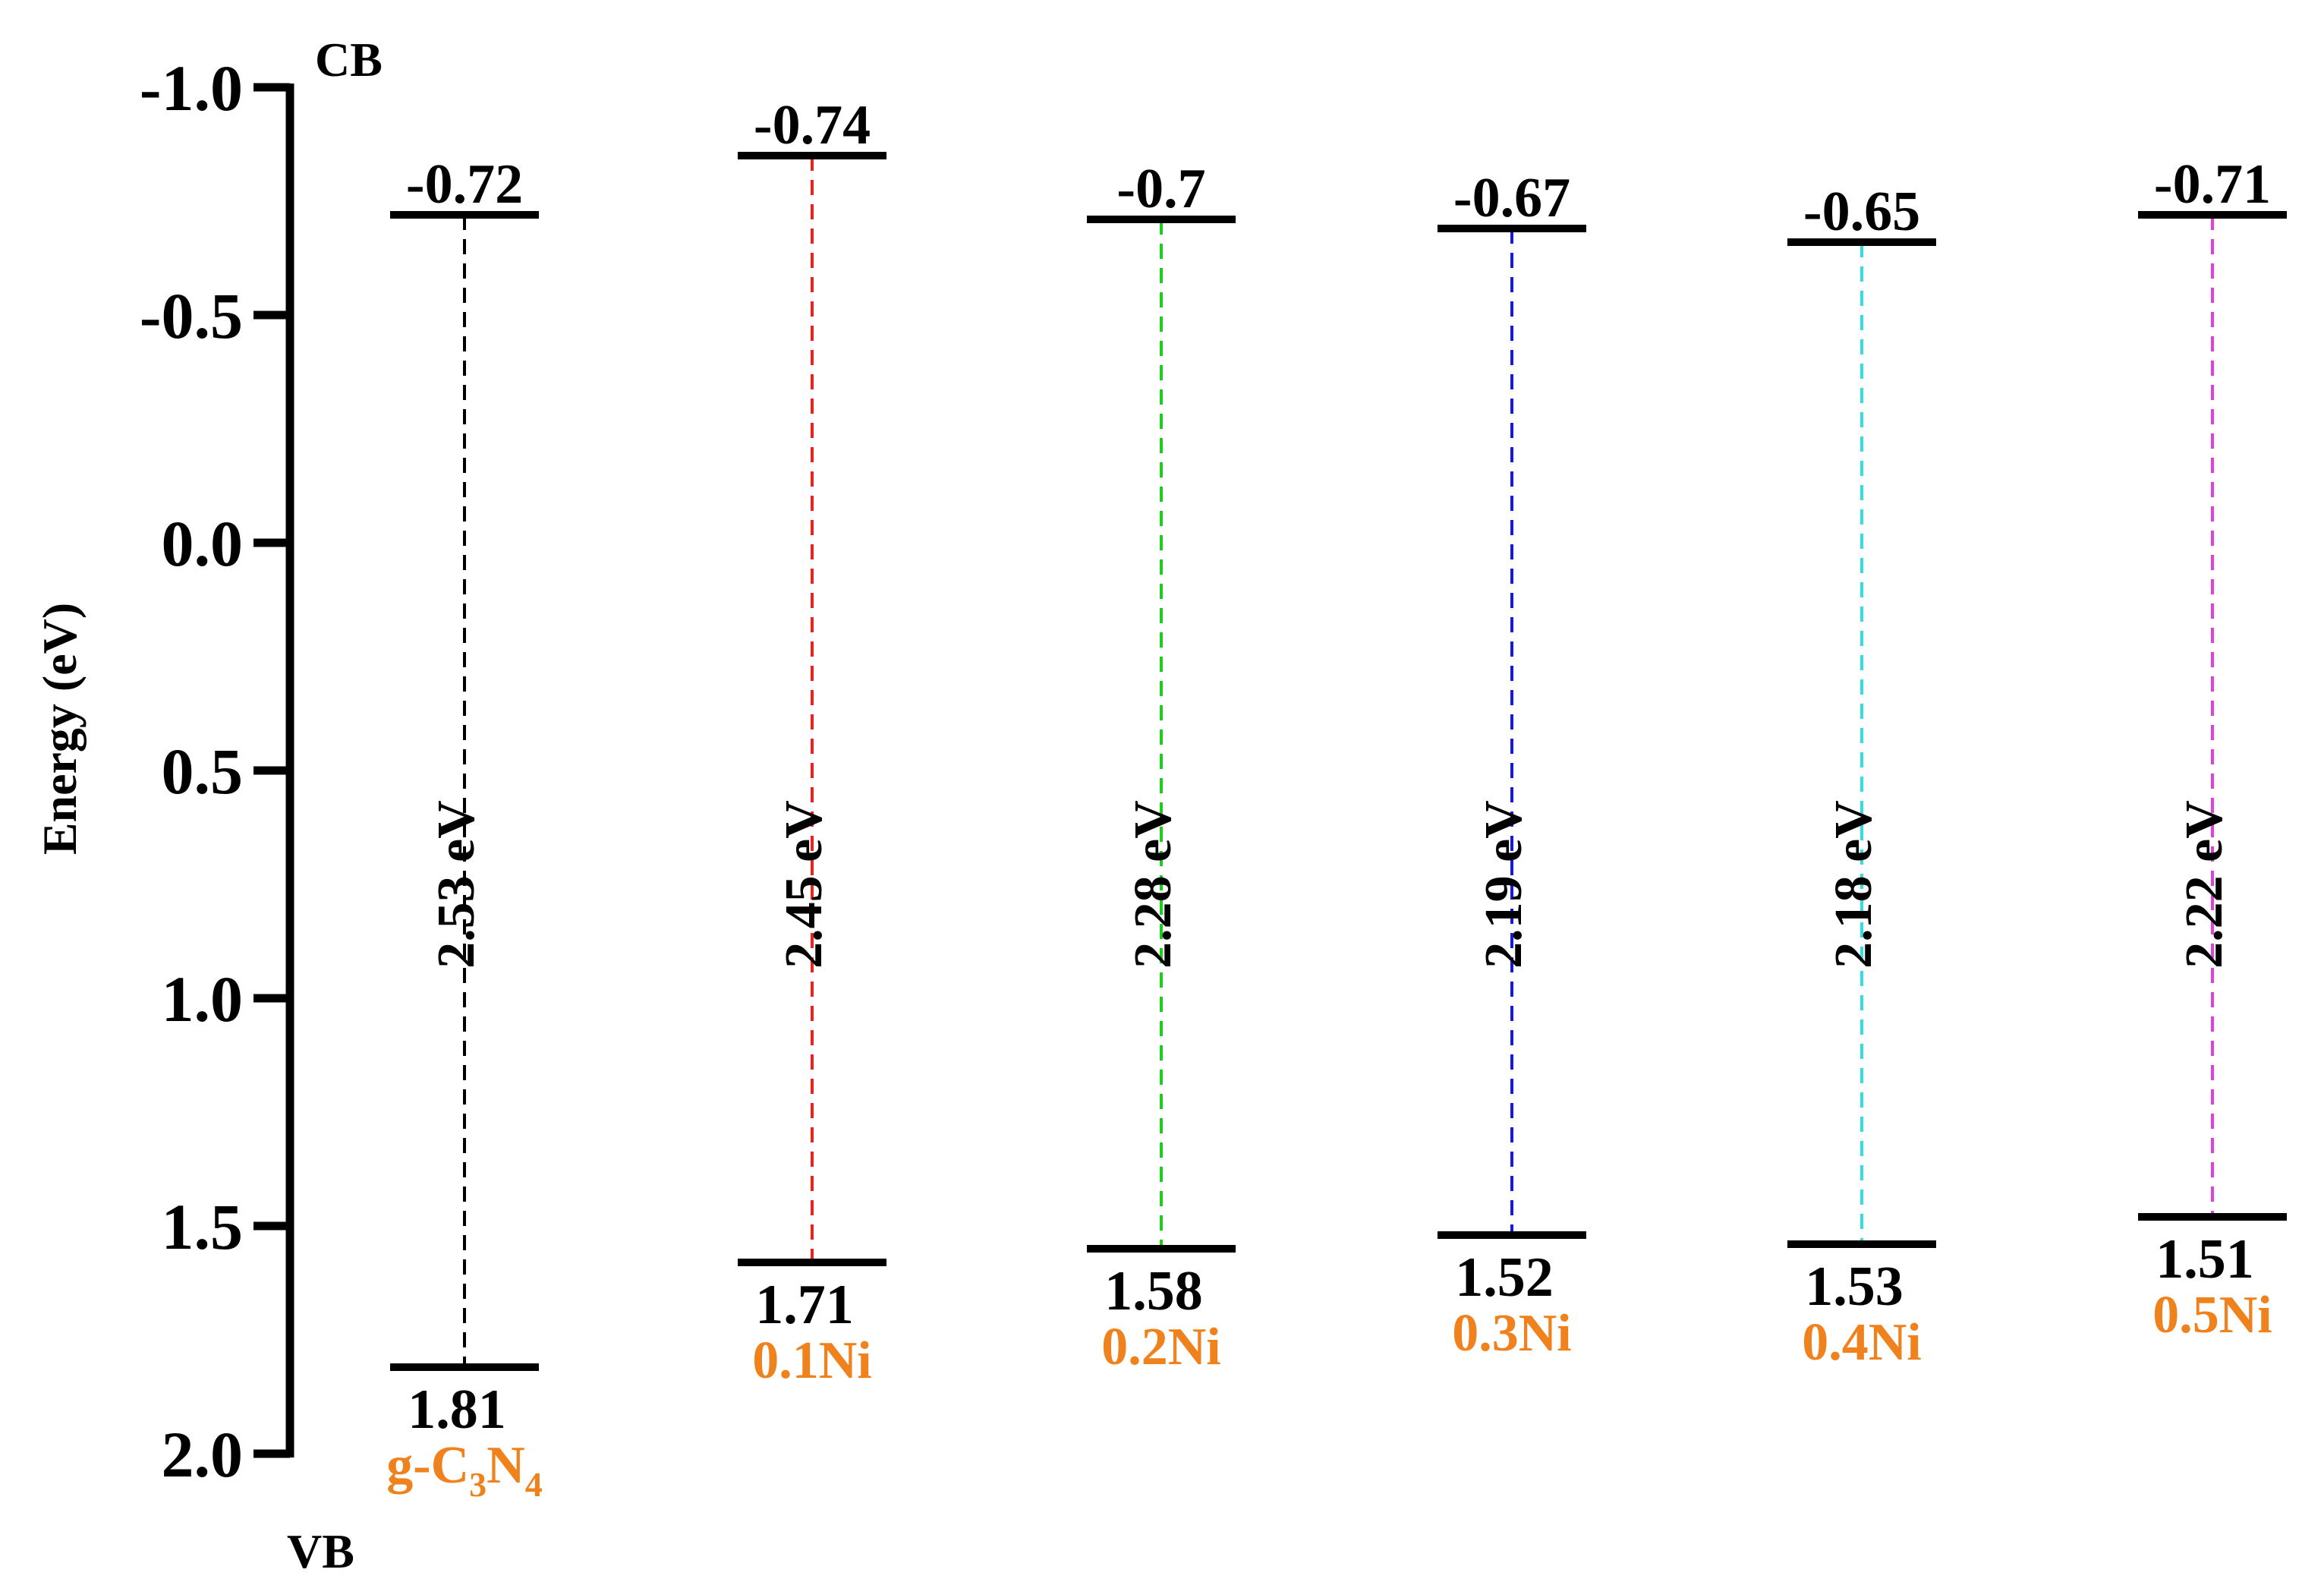 The height and width of the screenshot is (1582, 2324). I want to click on vb-label: VB, so click(321, 1551).